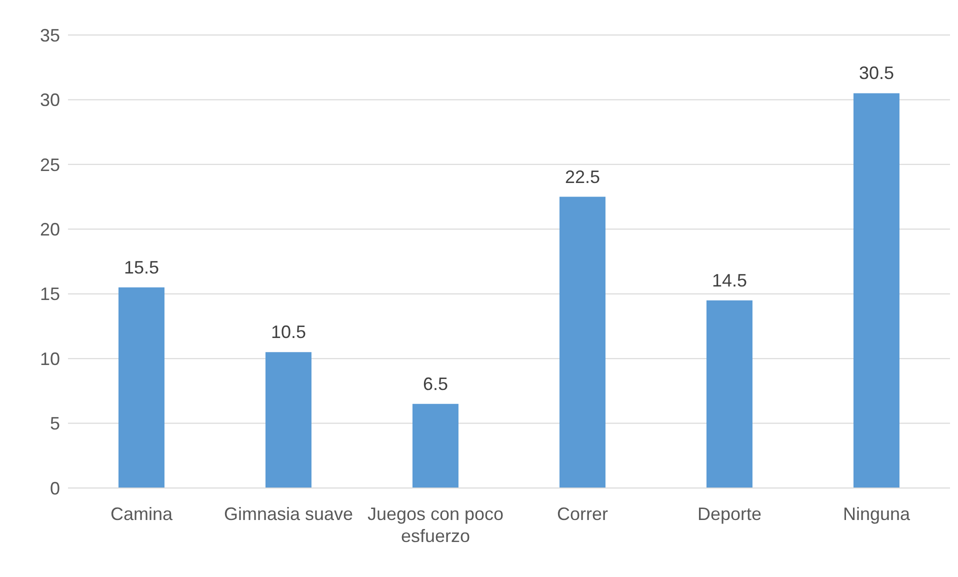 The image size is (958, 577). Describe the element at coordinates (582, 176) in the screenshot. I see `data-label: 22.5` at that location.